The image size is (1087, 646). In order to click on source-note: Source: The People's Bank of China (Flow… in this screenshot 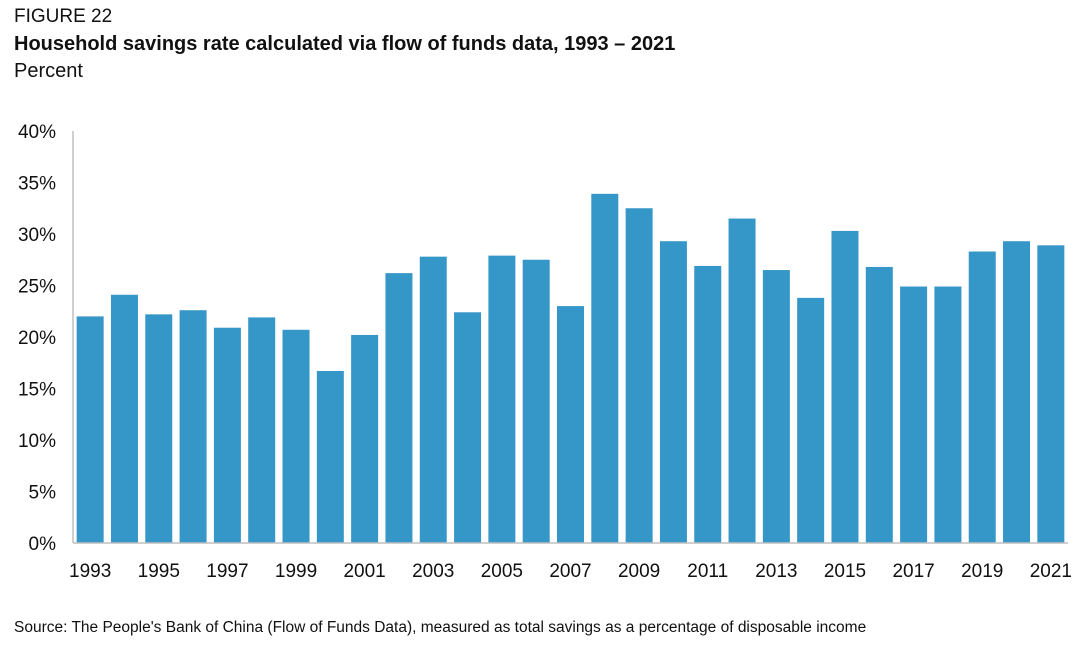, I will do `click(440, 627)`.